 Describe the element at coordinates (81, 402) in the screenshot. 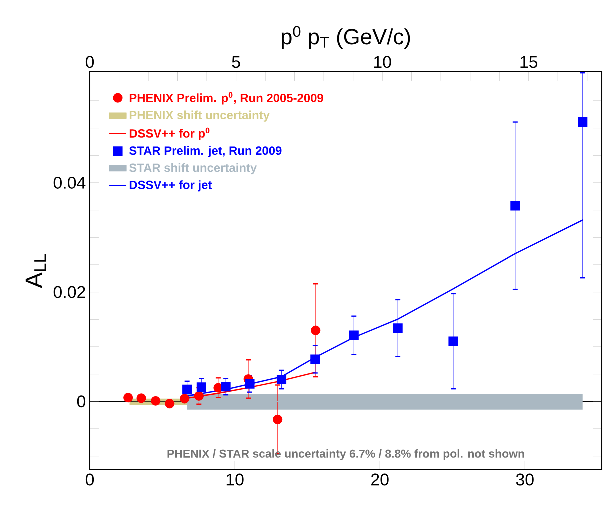

I see `y-tick-label: 0` at that location.